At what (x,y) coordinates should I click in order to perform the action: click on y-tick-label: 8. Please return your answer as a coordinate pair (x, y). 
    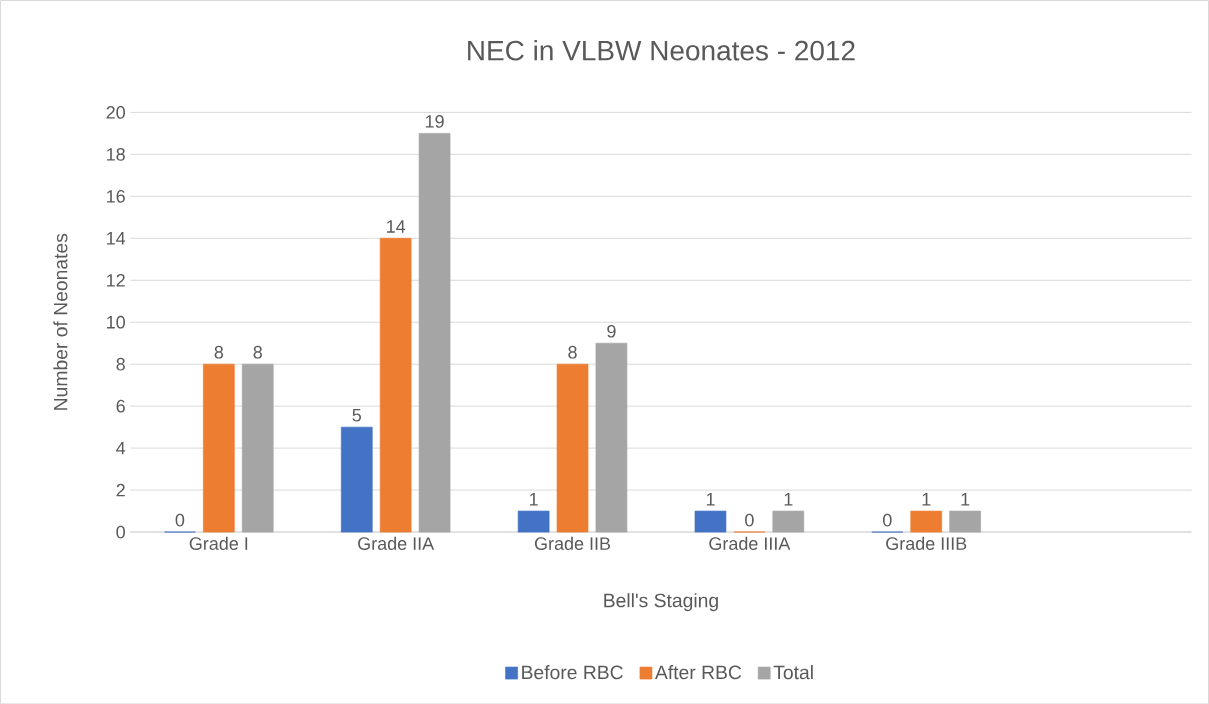
    Looking at the image, I should click on (120, 364).